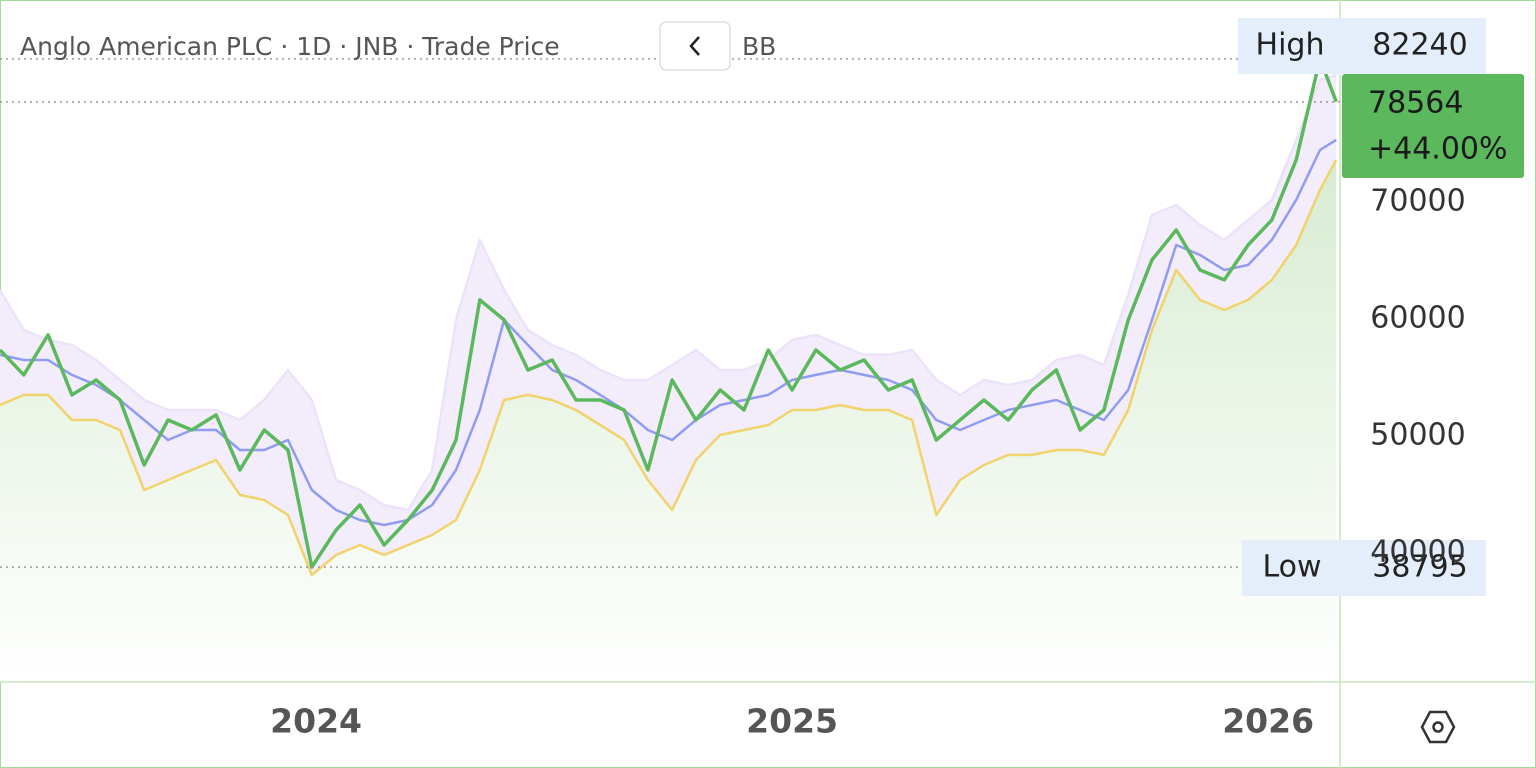 The height and width of the screenshot is (768, 1536). What do you see at coordinates (1417, 318) in the screenshot?
I see `y-tick-label: 60000` at bounding box center [1417, 318].